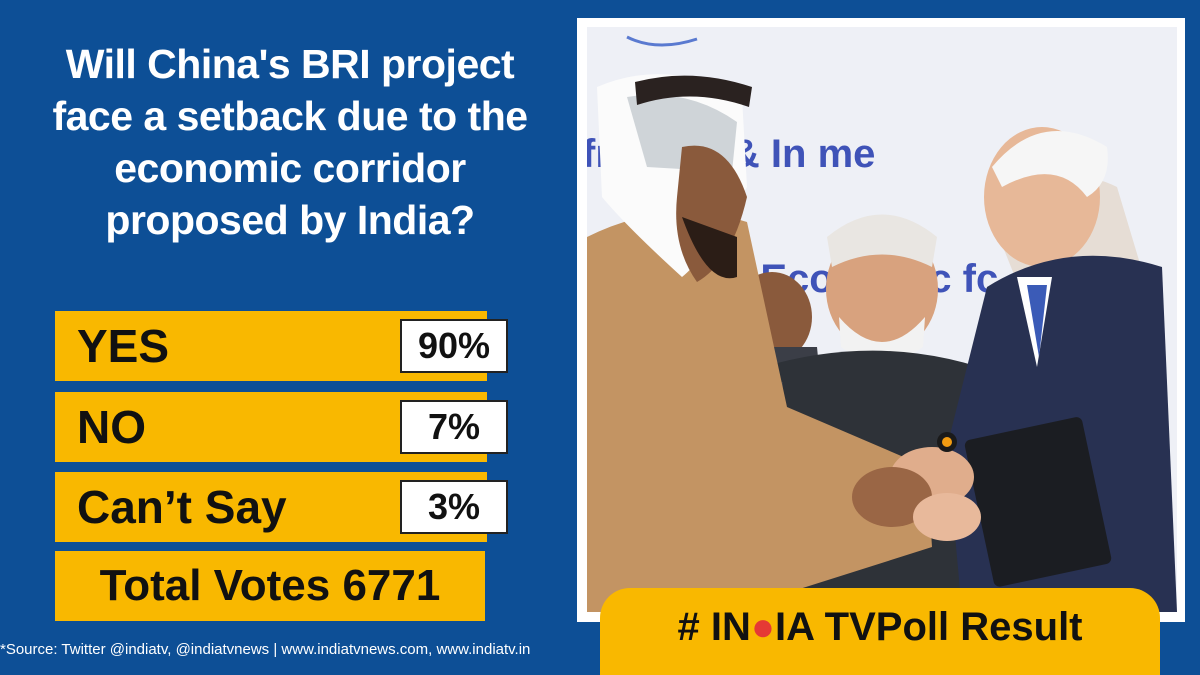  I want to click on option-percent: 3%, so click(454, 507).